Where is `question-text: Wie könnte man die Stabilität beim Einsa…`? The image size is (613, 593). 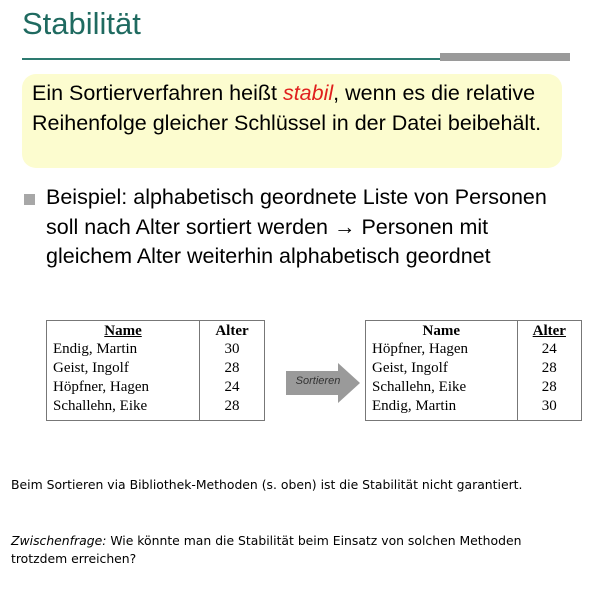
question-text: Wie könnte man die Stabilität beim Einsa… is located at coordinates (266, 549).